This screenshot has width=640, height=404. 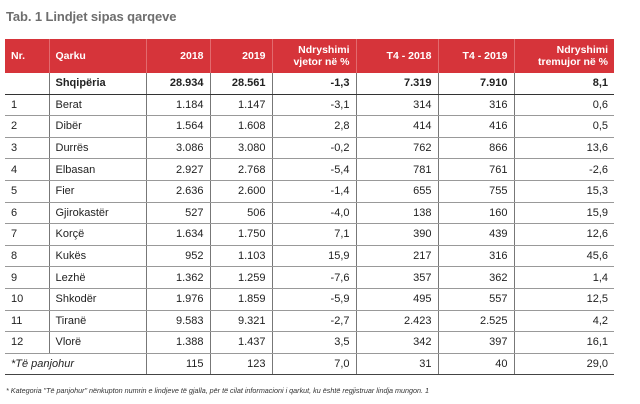 I want to click on table-row: 12 Vlorë 1.388 1.437 3,5 342 397 16,1, so click(x=309, y=342).